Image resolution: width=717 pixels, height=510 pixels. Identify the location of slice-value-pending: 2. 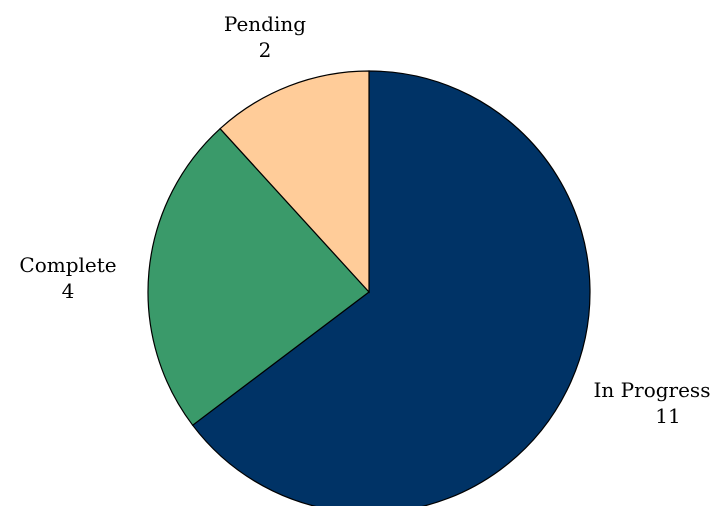
(265, 50).